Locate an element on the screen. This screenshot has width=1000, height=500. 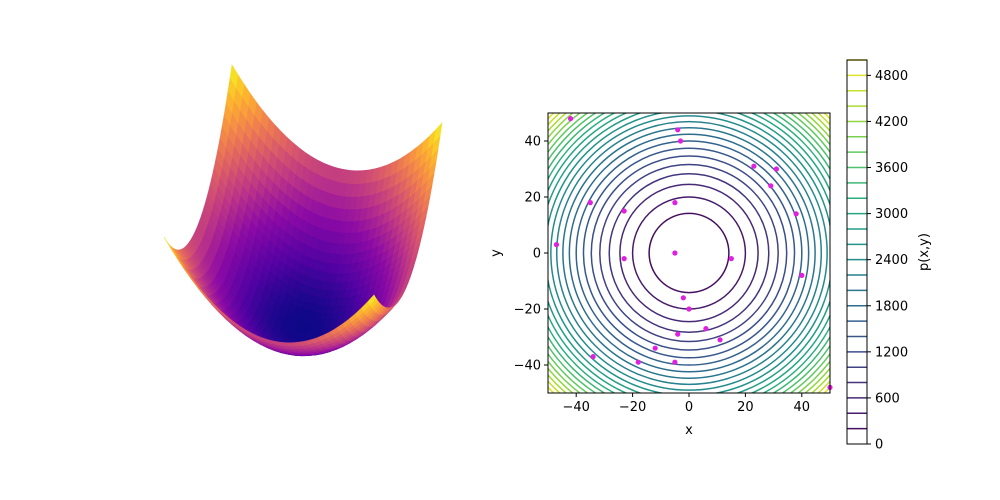
colorbar-ticks: 0 600 1200 1800 2400 3000 3600 4200 4800 is located at coordinates (887, 261).